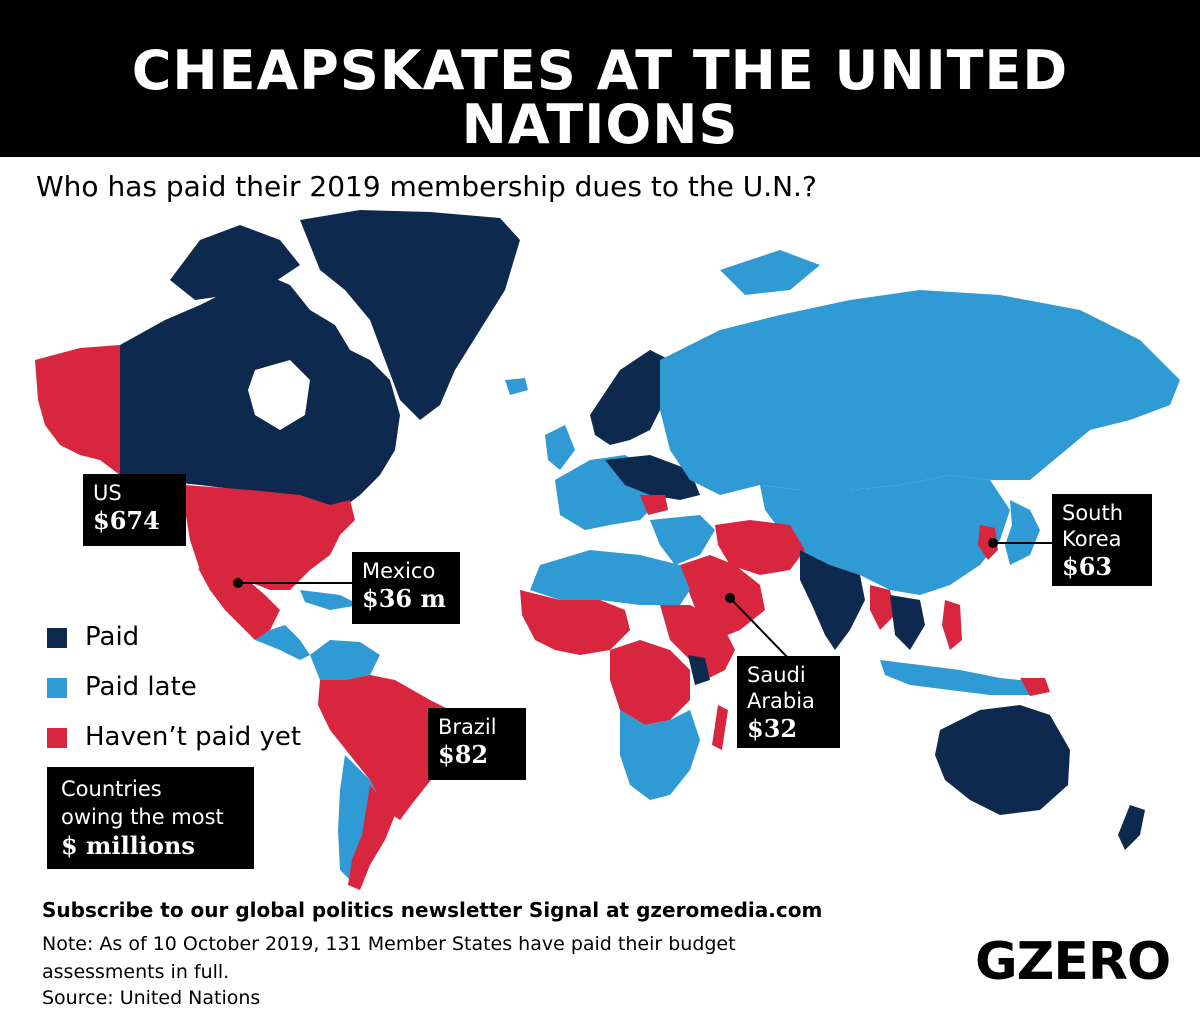 The height and width of the screenshot is (1032, 1200). I want to click on callout-saudi-amount: $32 m, so click(772, 743).